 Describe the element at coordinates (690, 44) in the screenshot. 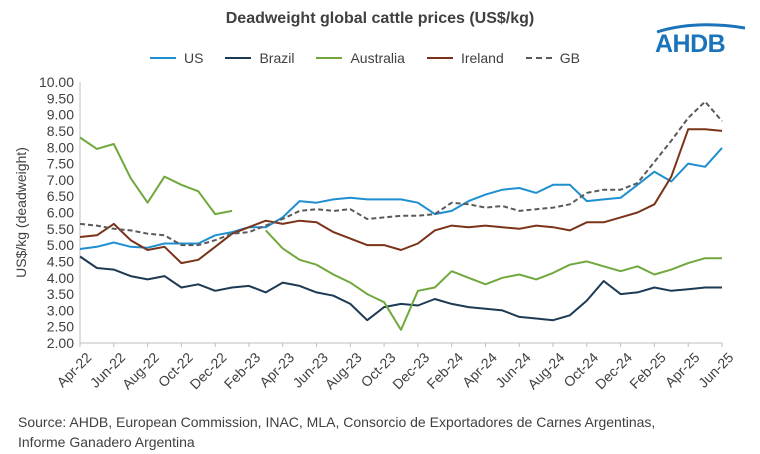

I see `logo-text: AHDB` at that location.